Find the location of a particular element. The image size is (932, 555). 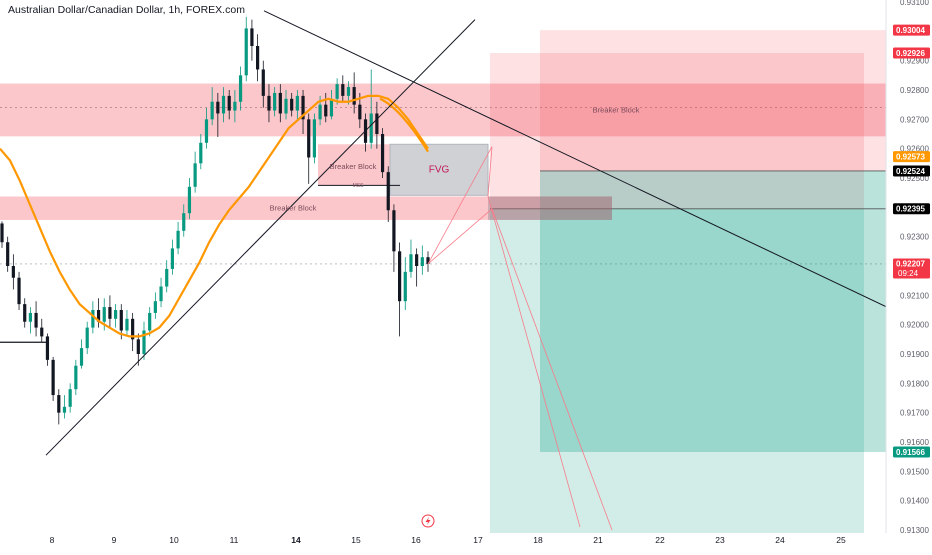

y-tick-label: 0.92000 is located at coordinates (914, 325).